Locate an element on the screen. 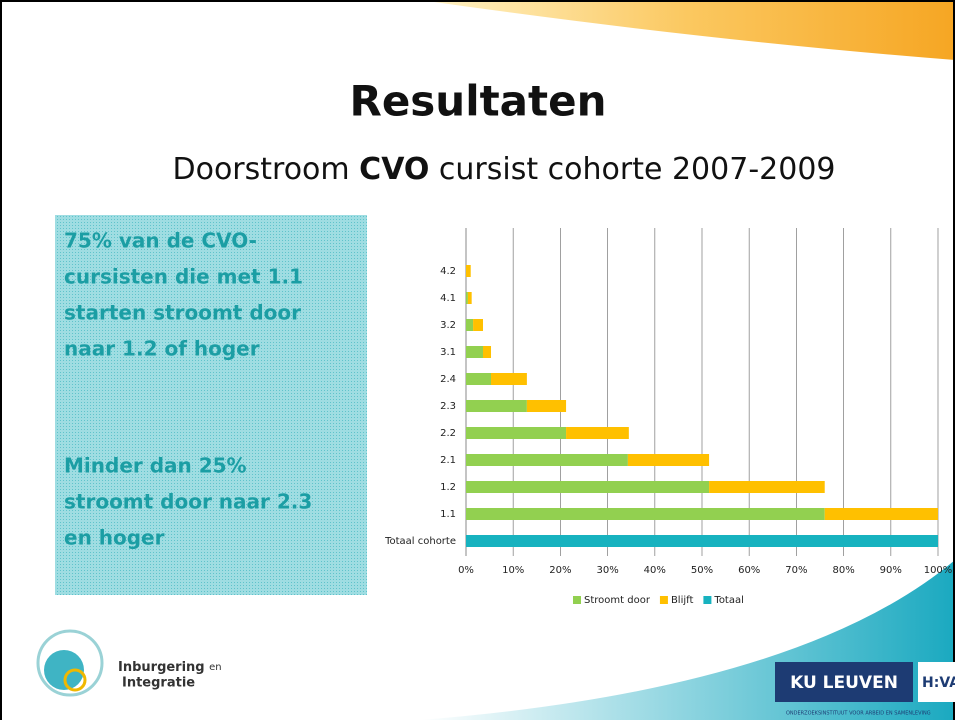  x-tick-label: 100% is located at coordinates (938, 570).